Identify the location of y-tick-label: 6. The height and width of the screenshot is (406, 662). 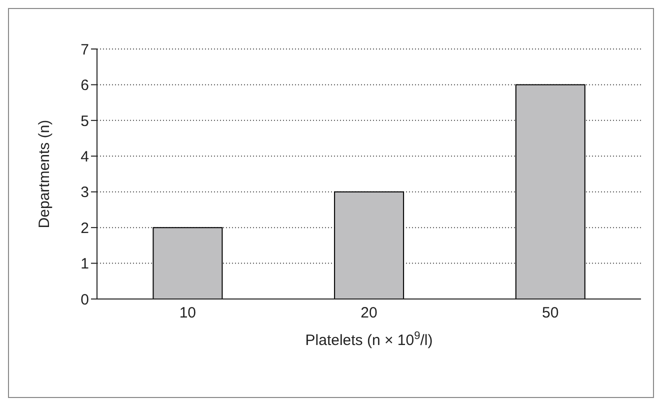
(84, 85).